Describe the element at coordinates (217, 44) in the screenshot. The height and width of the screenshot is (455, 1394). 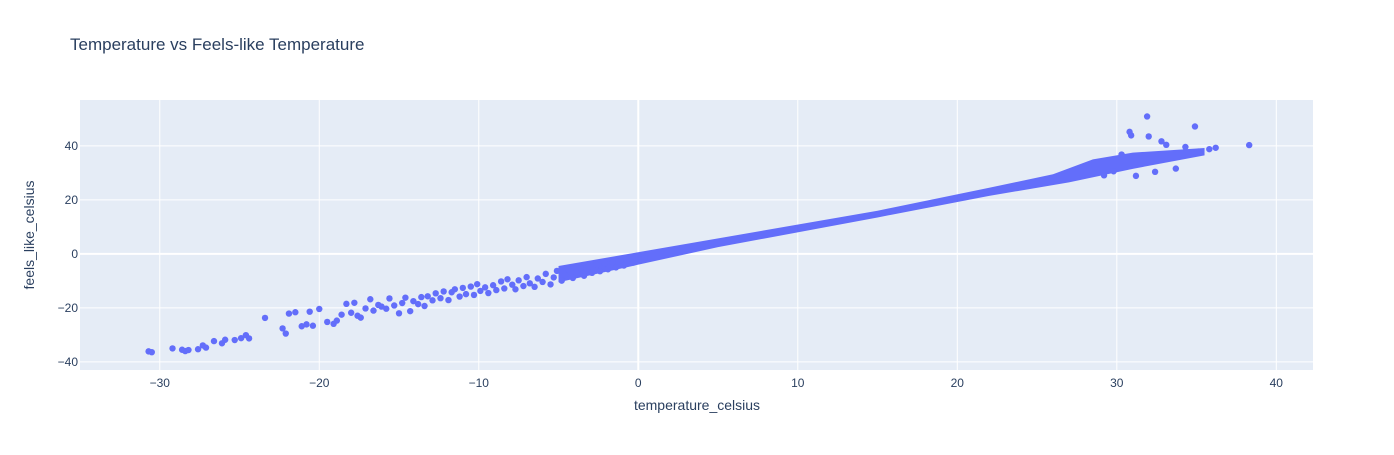
I see `chart-title: Temperature vs Feels-like Temperature` at that location.